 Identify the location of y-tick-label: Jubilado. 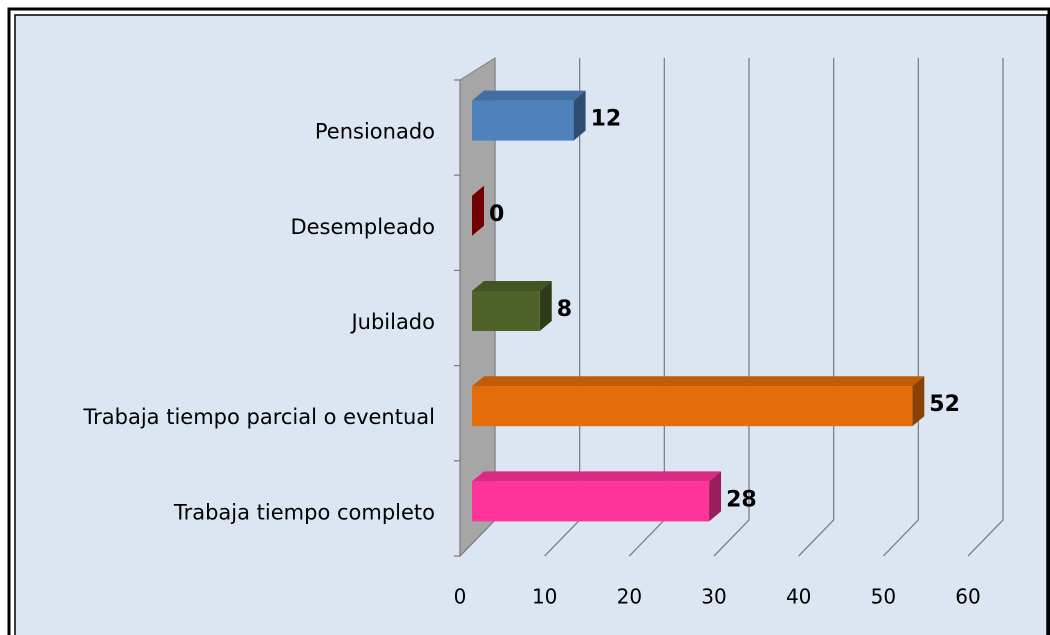
(392, 322).